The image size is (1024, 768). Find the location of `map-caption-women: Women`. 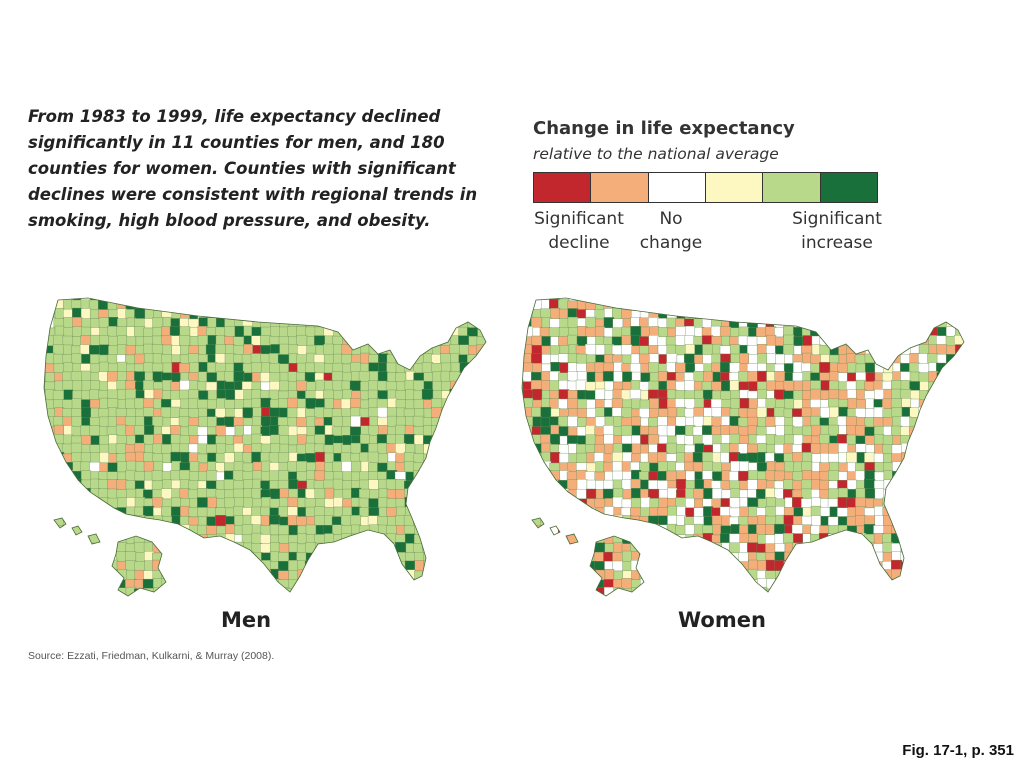

map-caption-women: Women is located at coordinates (722, 620).